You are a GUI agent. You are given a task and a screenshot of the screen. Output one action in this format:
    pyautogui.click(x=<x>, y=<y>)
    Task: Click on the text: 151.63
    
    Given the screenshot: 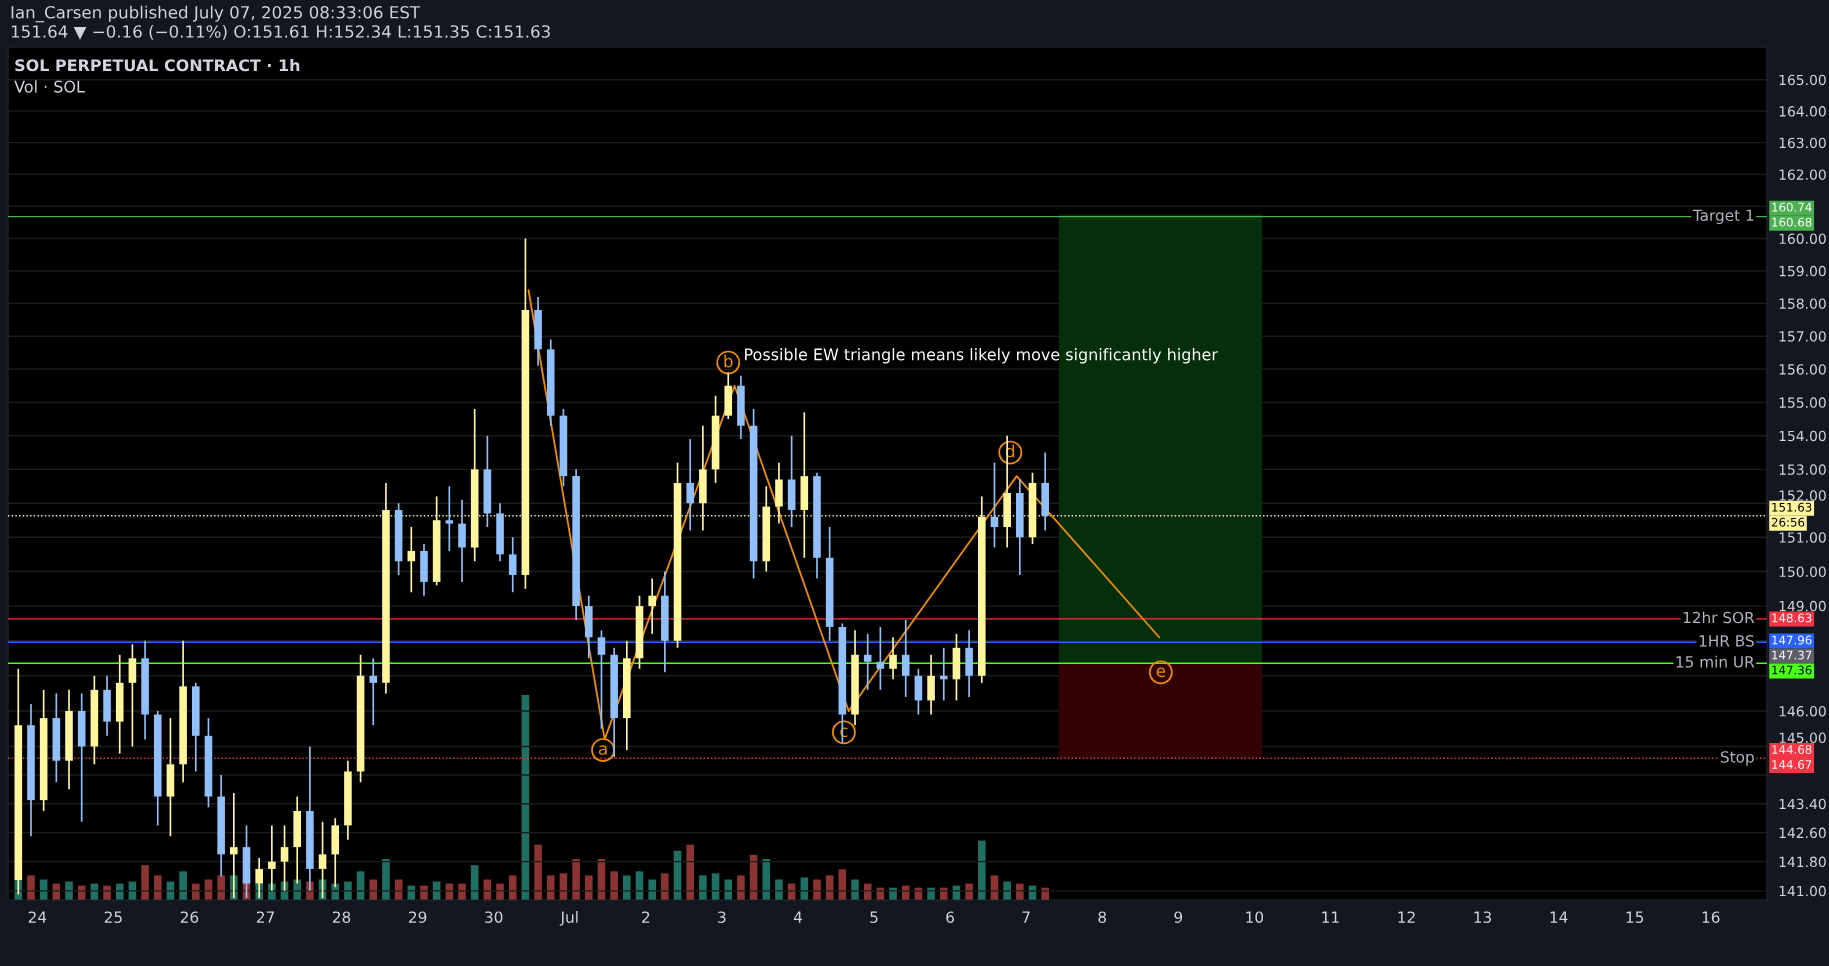 What is the action you would take?
    pyautogui.click(x=1792, y=507)
    